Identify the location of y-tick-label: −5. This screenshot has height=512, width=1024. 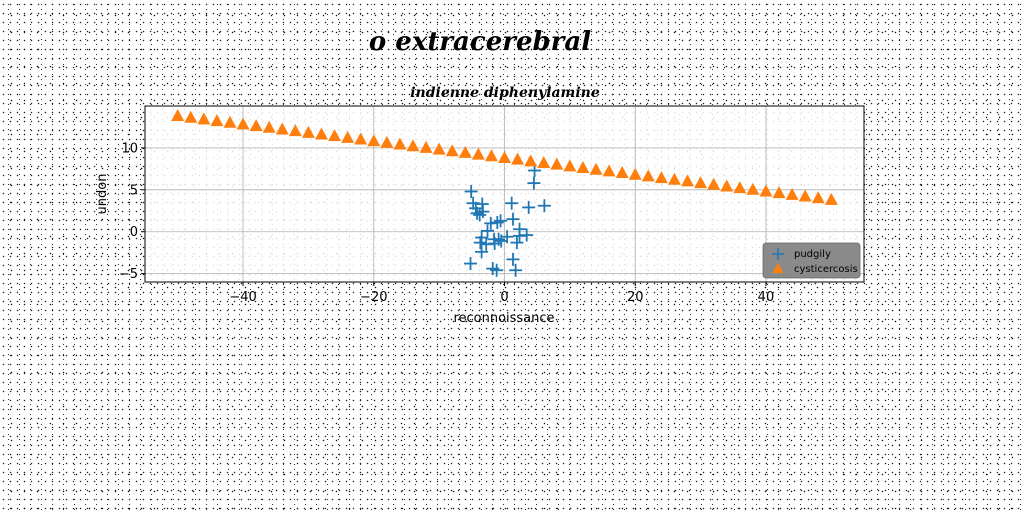
(128, 274).